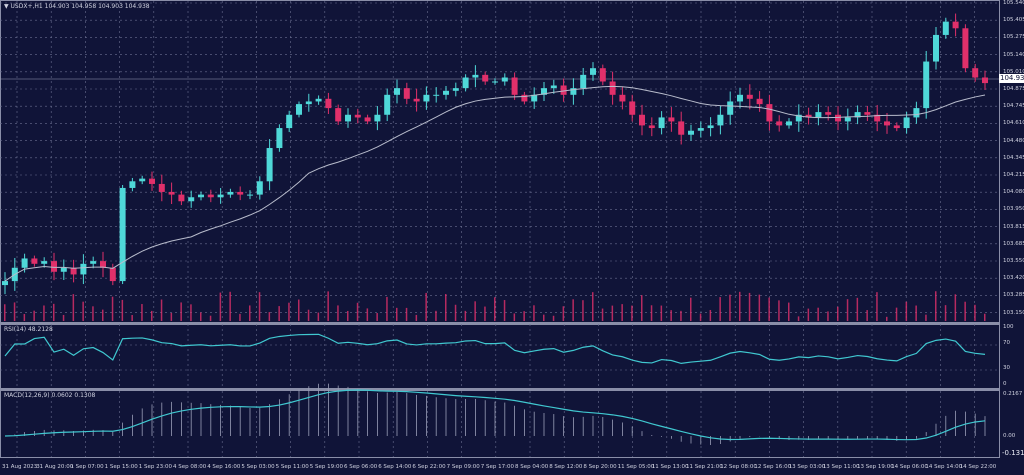  Describe the element at coordinates (807, 467) in the screenshot. I see `time-axis-label: 13 Sep 03:00` at that location.